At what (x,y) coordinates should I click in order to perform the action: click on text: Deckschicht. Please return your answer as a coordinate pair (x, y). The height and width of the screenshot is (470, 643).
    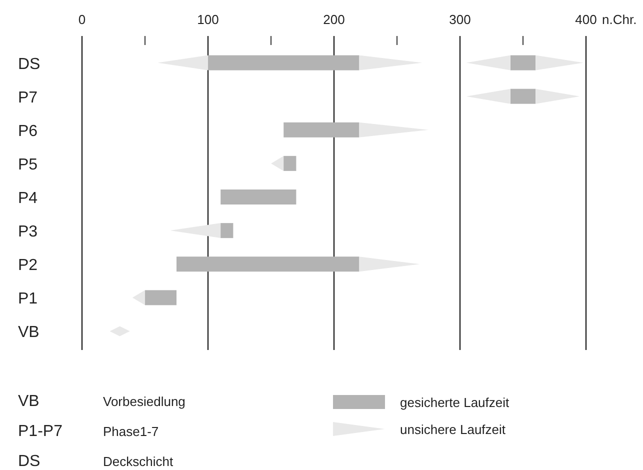
    Looking at the image, I should click on (138, 461).